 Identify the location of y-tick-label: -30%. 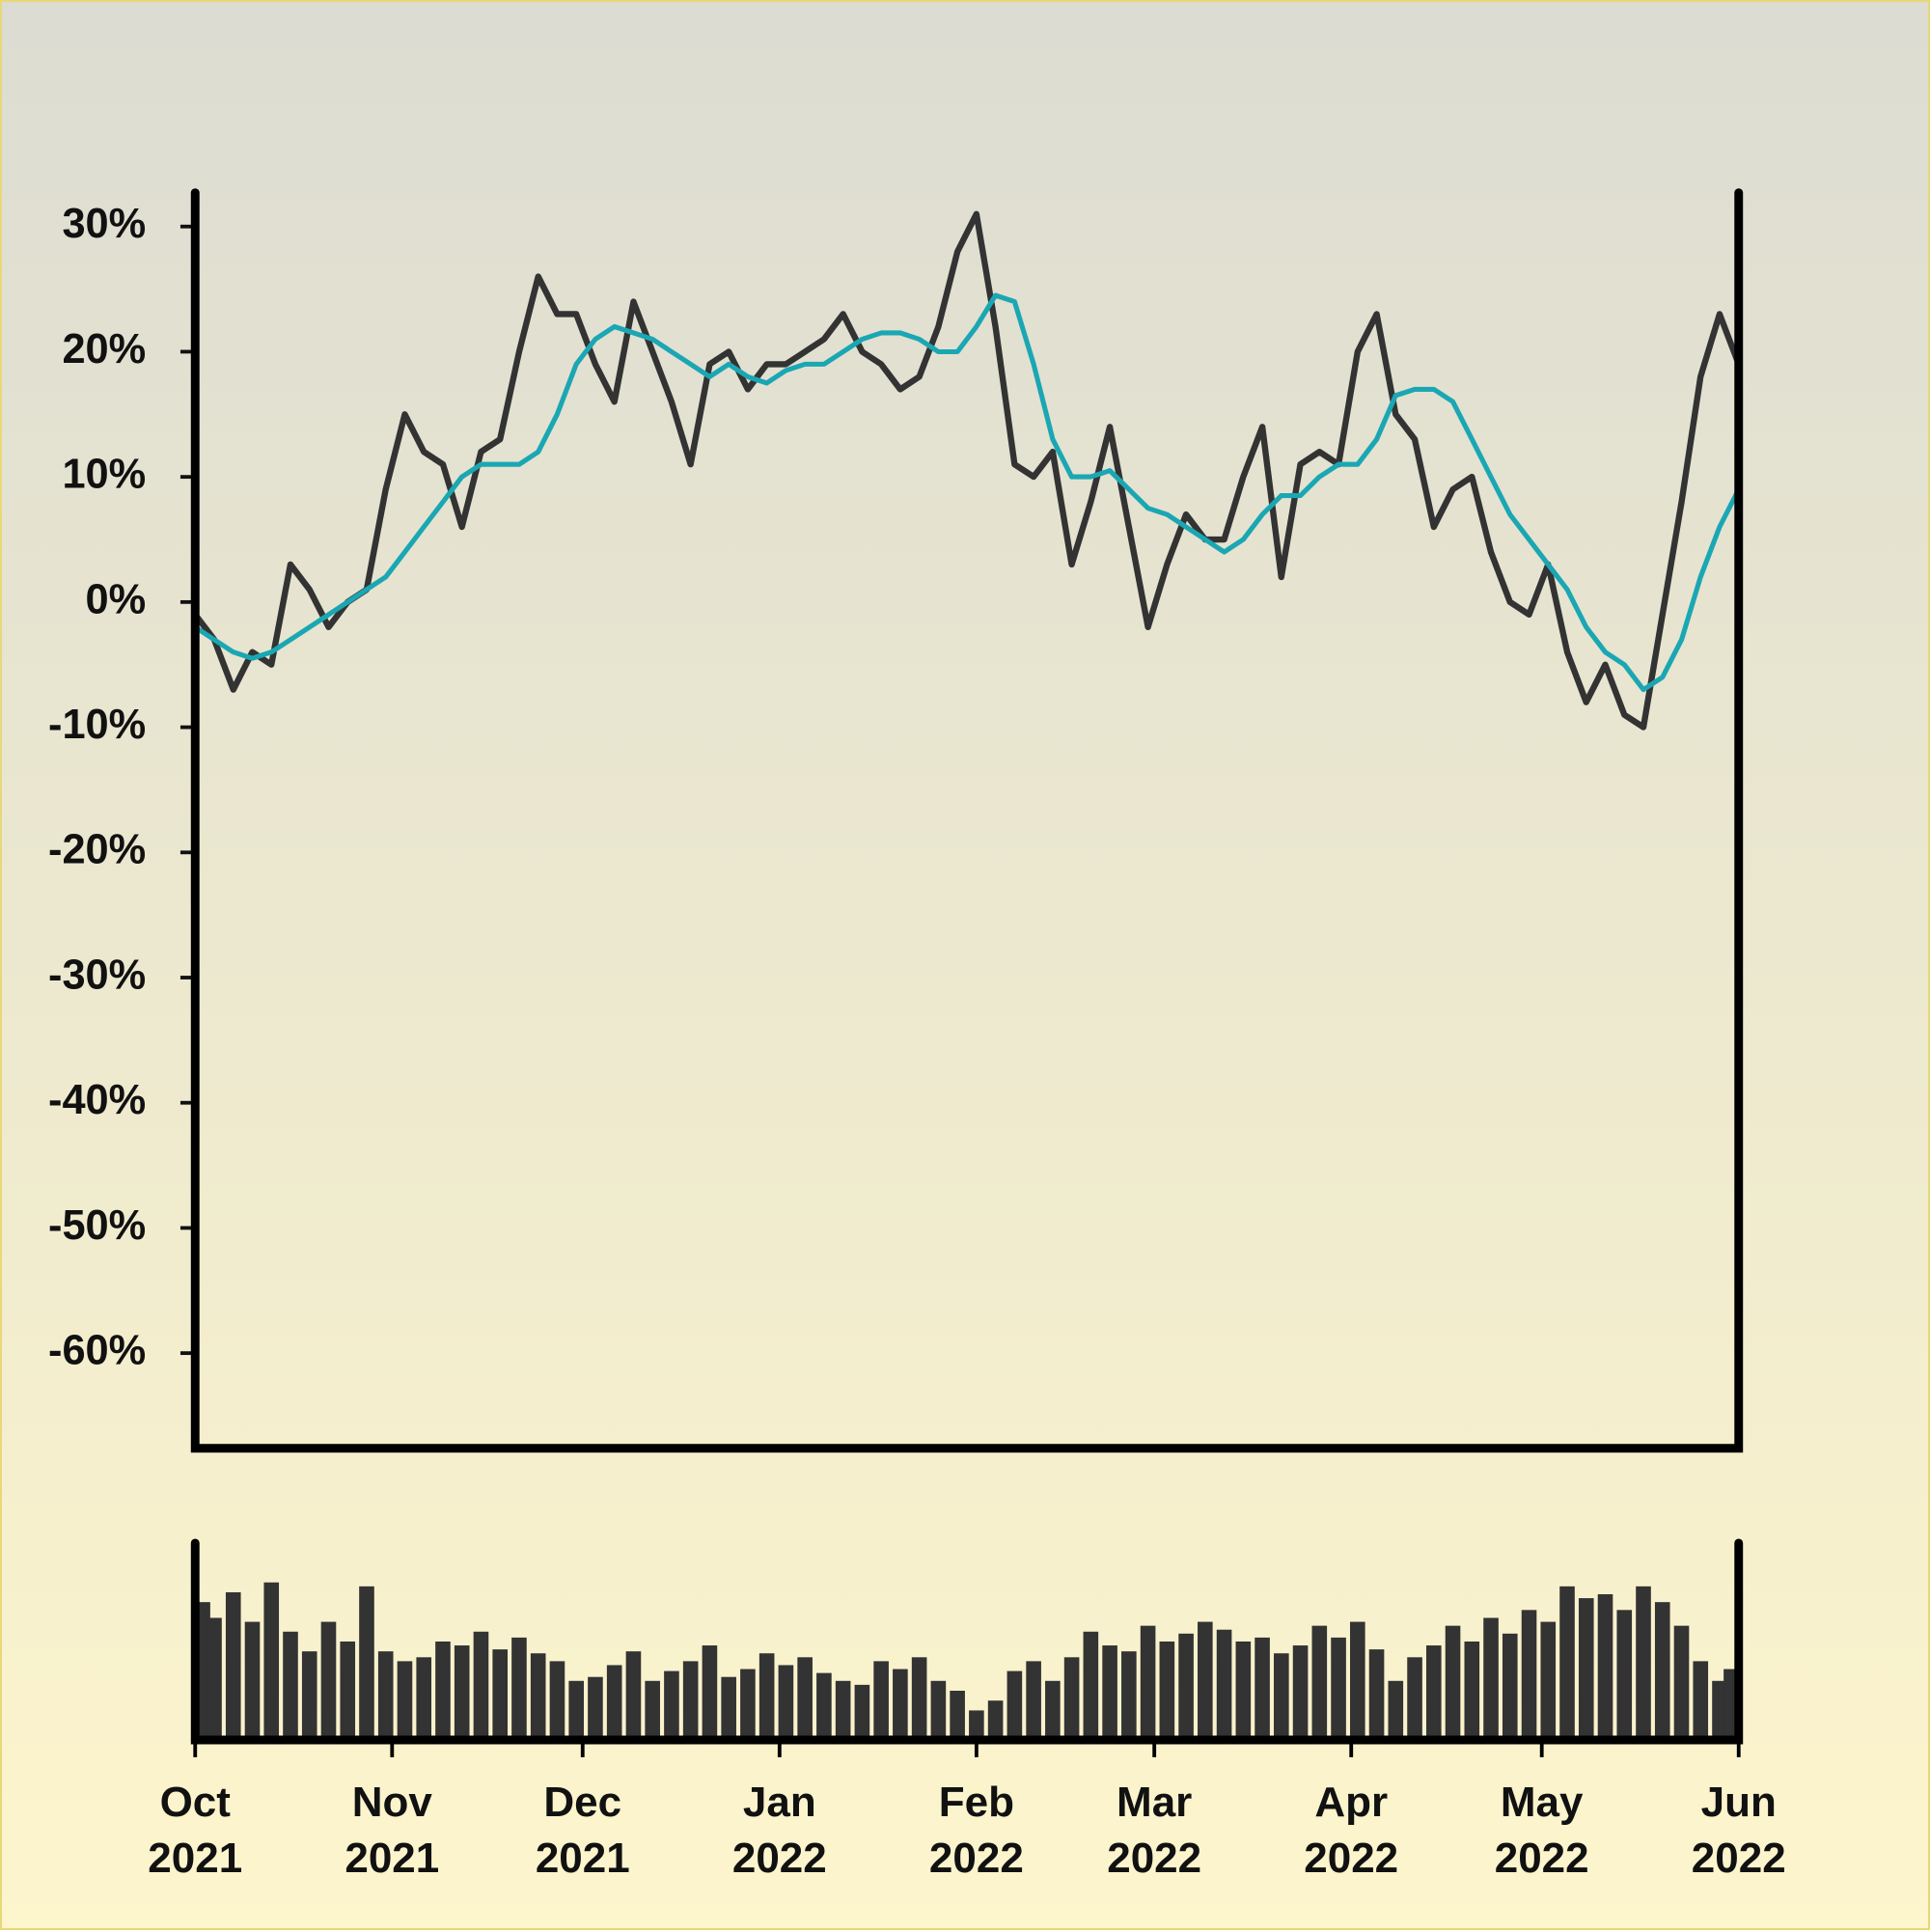
(97, 975).